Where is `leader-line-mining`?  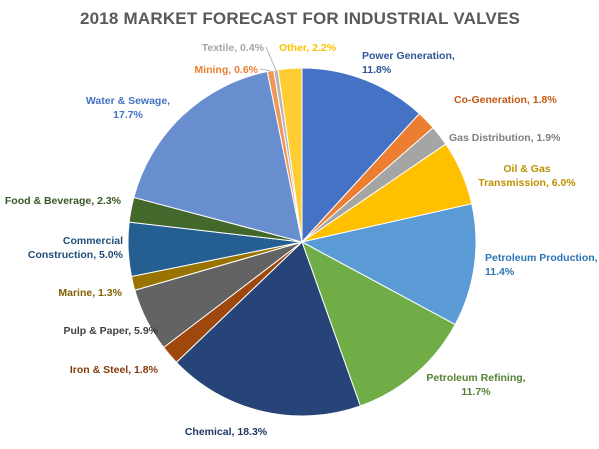 leader-line-mining is located at coordinates (265, 70).